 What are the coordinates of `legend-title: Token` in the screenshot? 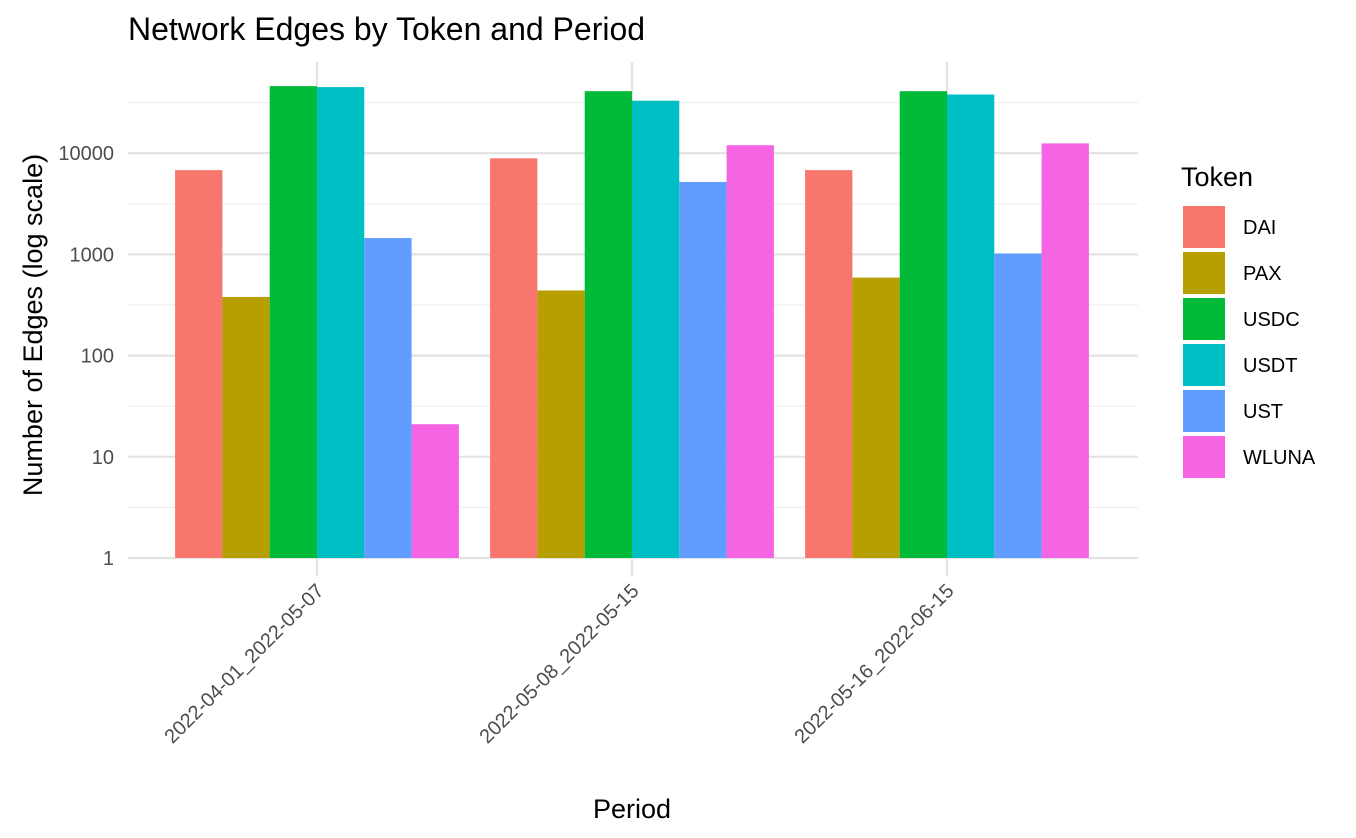 It's located at (1217, 177).